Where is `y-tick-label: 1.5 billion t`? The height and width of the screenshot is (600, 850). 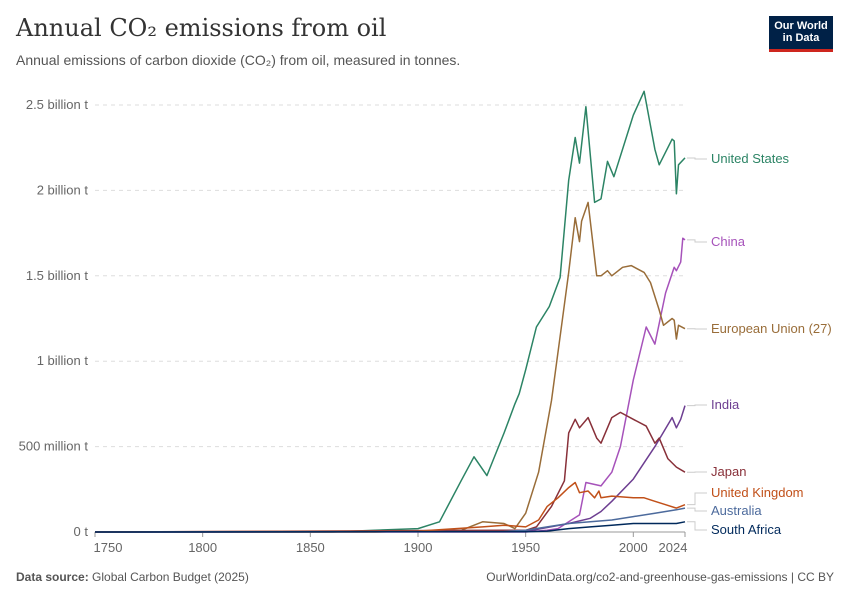 y-tick-label: 1.5 billion t is located at coordinates (57, 275).